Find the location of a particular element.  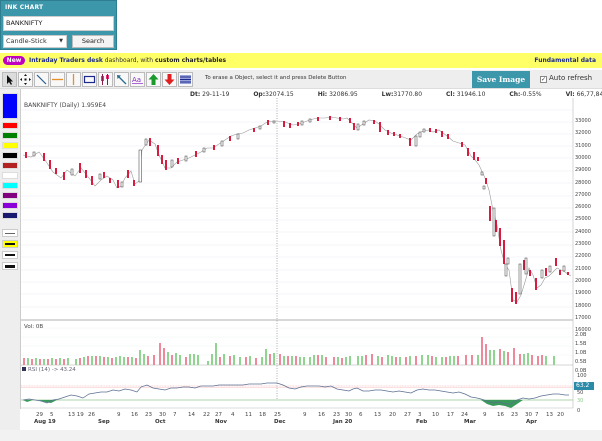

date-tick: 18 is located at coordinates (262, 415).